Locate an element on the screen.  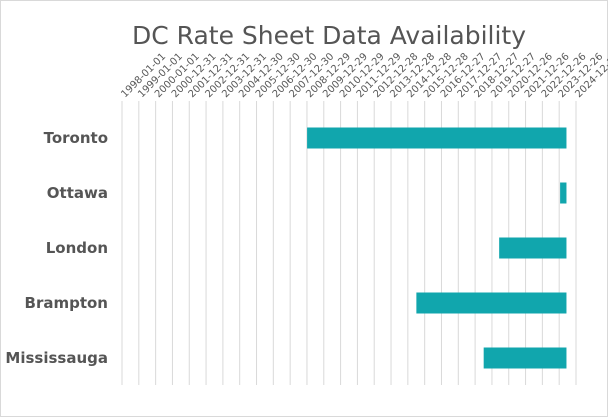
bar-ottawa is located at coordinates (563, 193).